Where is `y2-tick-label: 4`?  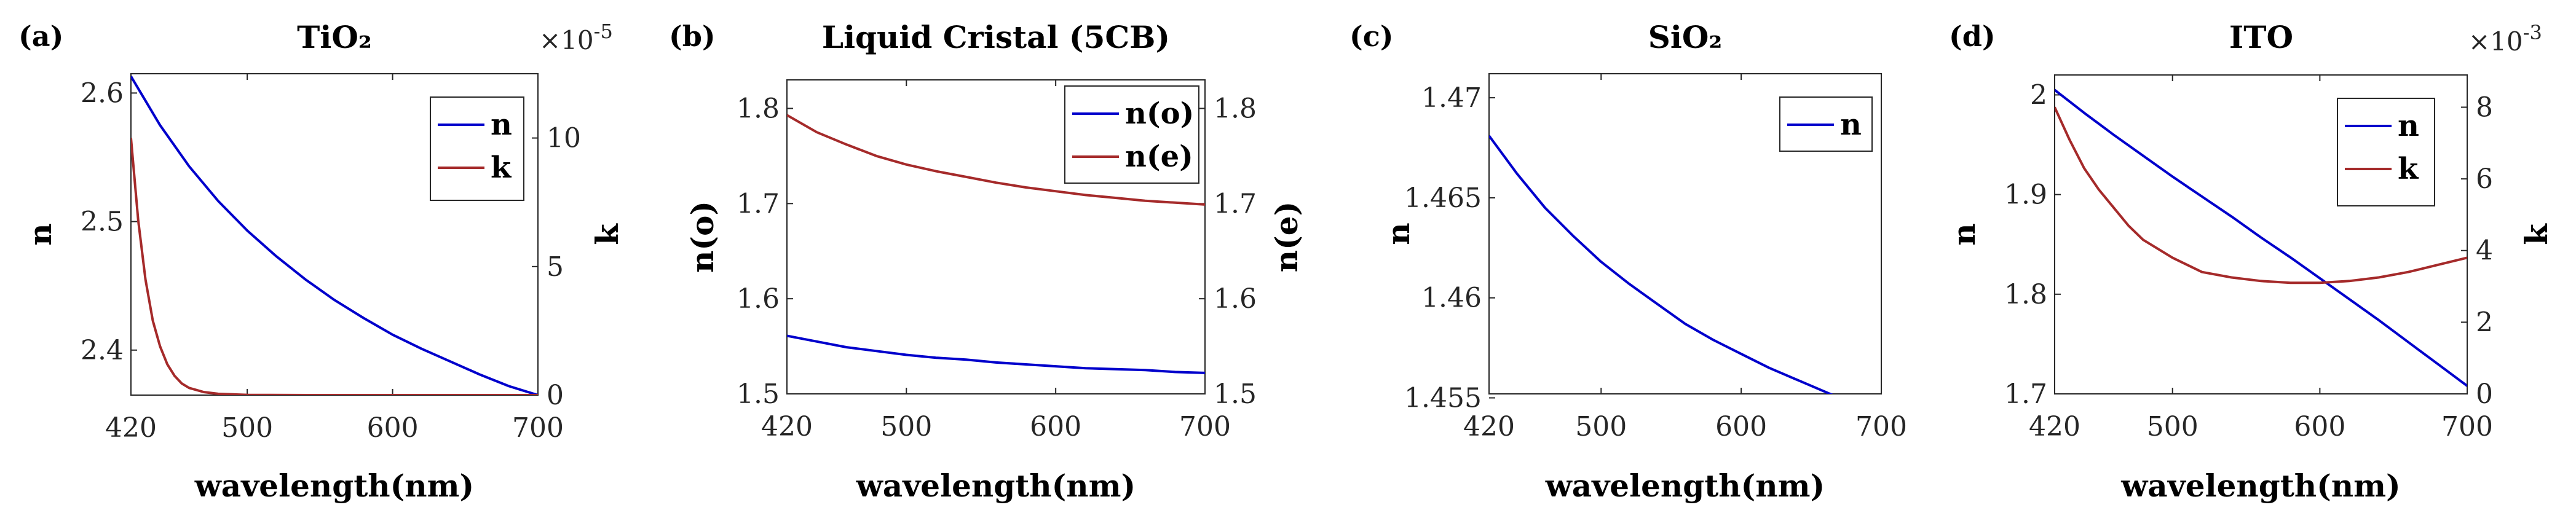
y2-tick-label: 4 is located at coordinates (2484, 251).